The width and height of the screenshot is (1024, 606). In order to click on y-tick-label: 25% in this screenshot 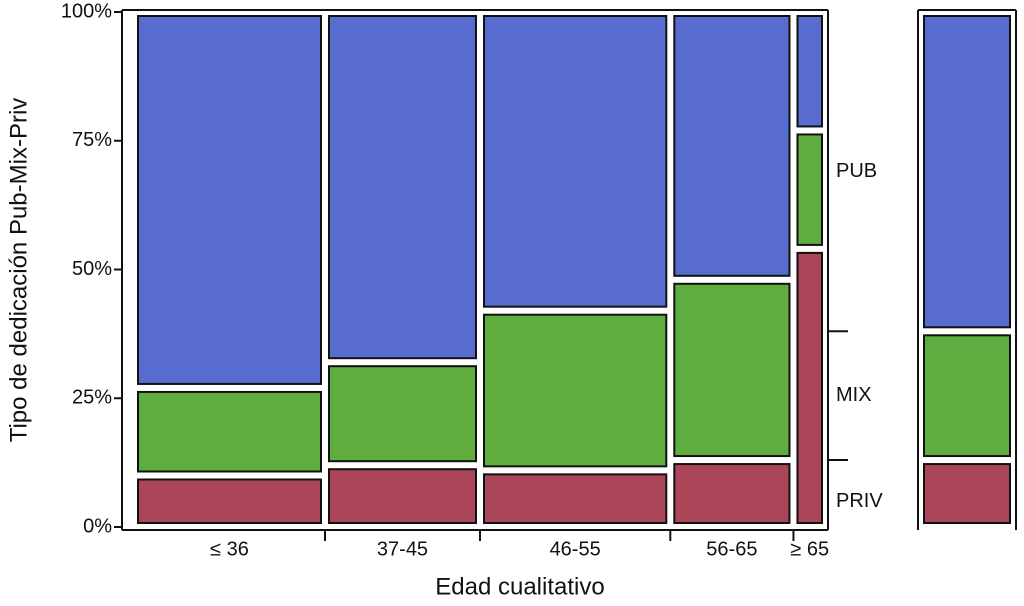, I will do `click(92, 398)`.